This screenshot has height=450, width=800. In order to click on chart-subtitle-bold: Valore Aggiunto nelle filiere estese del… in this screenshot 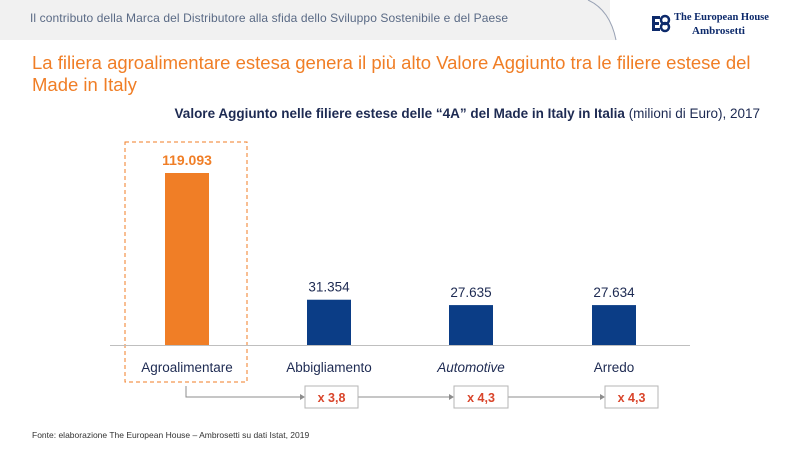, I will do `click(399, 113)`.